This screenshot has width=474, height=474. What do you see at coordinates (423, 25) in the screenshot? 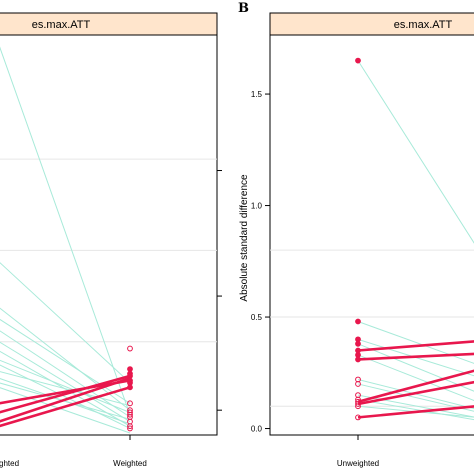
I see `panel-b-strip-label: es.max.ATT` at bounding box center [423, 25].